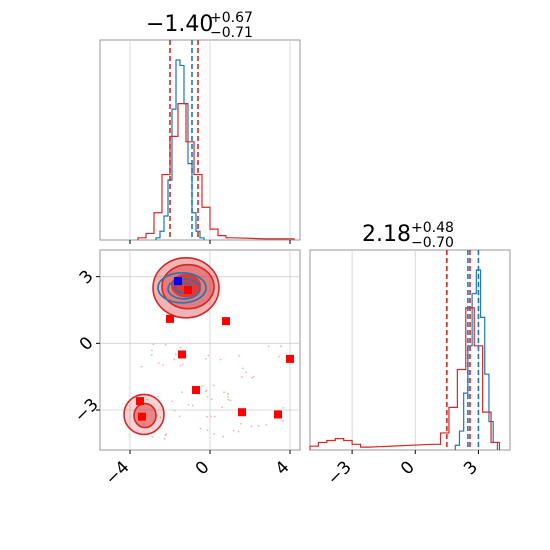 The height and width of the screenshot is (550, 550). I want to click on hist-x-red, so click(216, 171).